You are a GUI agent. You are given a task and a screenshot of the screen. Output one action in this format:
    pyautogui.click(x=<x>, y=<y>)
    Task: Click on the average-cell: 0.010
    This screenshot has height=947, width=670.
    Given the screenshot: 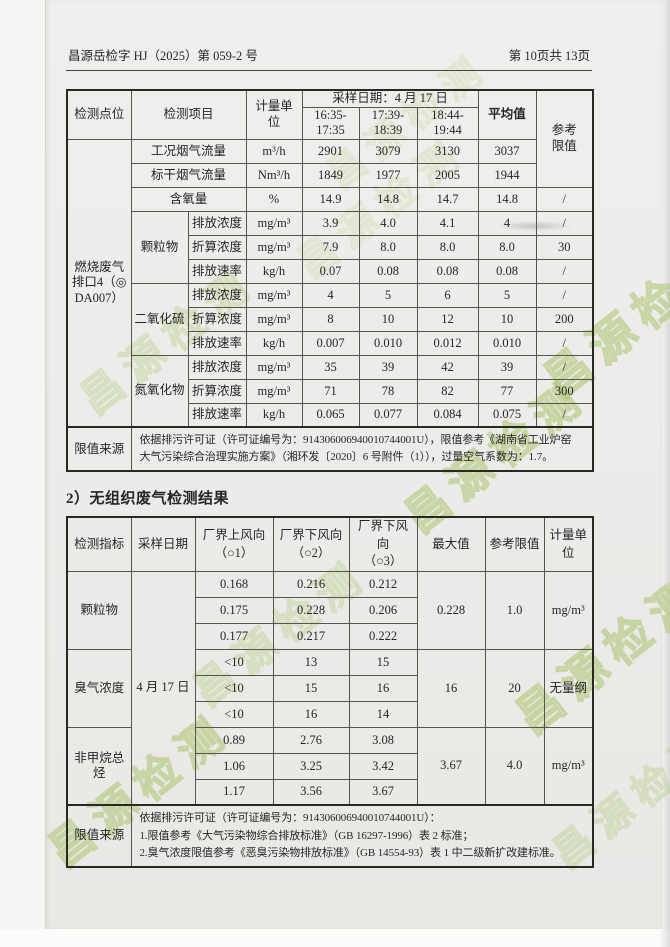 What is the action you would take?
    pyautogui.click(x=507, y=343)
    